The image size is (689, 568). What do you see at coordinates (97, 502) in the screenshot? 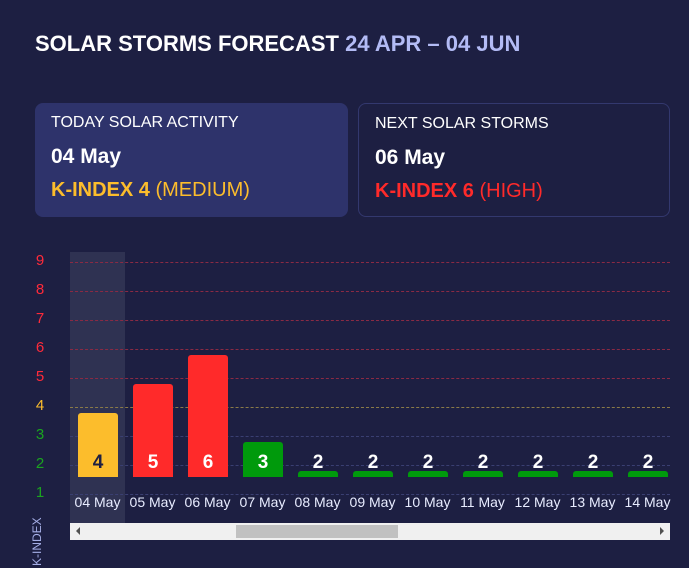
I see `x-tick-label: 04 May` at bounding box center [97, 502].